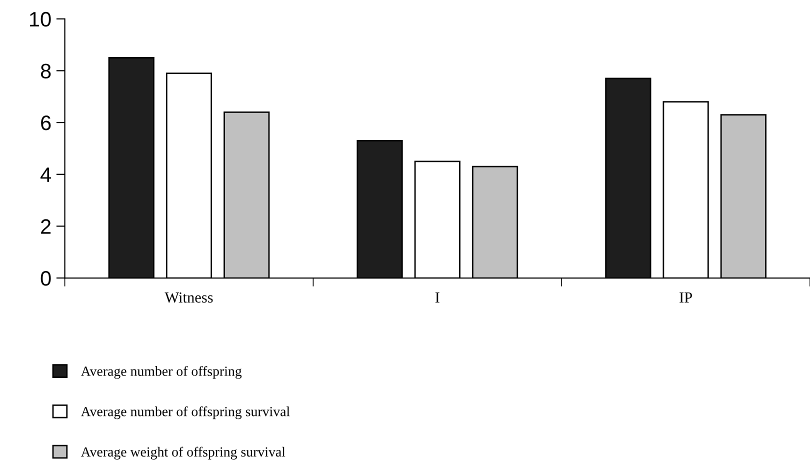 This screenshot has width=810, height=472. What do you see at coordinates (183, 453) in the screenshot?
I see `legend-label: Average weight of offspring survival` at bounding box center [183, 453].